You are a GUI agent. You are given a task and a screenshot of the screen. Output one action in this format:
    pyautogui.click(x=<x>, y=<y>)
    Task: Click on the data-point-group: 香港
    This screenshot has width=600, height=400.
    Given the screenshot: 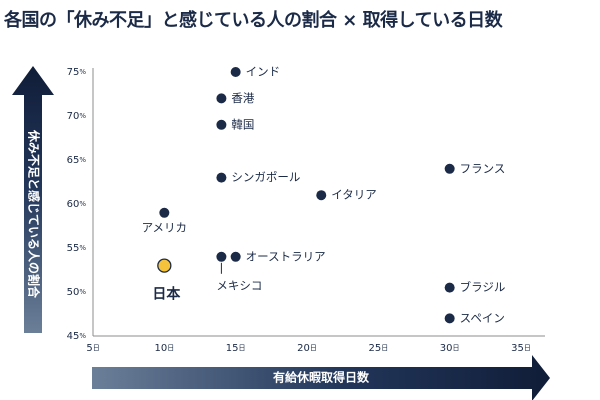 What is the action you would take?
    pyautogui.click(x=235, y=98)
    